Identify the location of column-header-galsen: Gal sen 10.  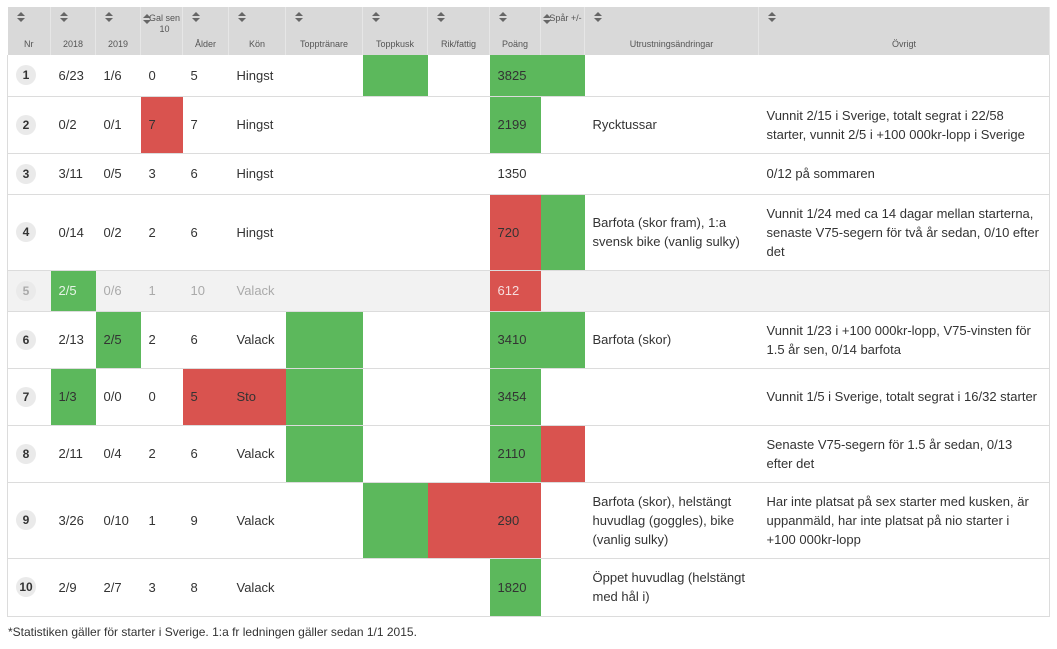
(161, 31).